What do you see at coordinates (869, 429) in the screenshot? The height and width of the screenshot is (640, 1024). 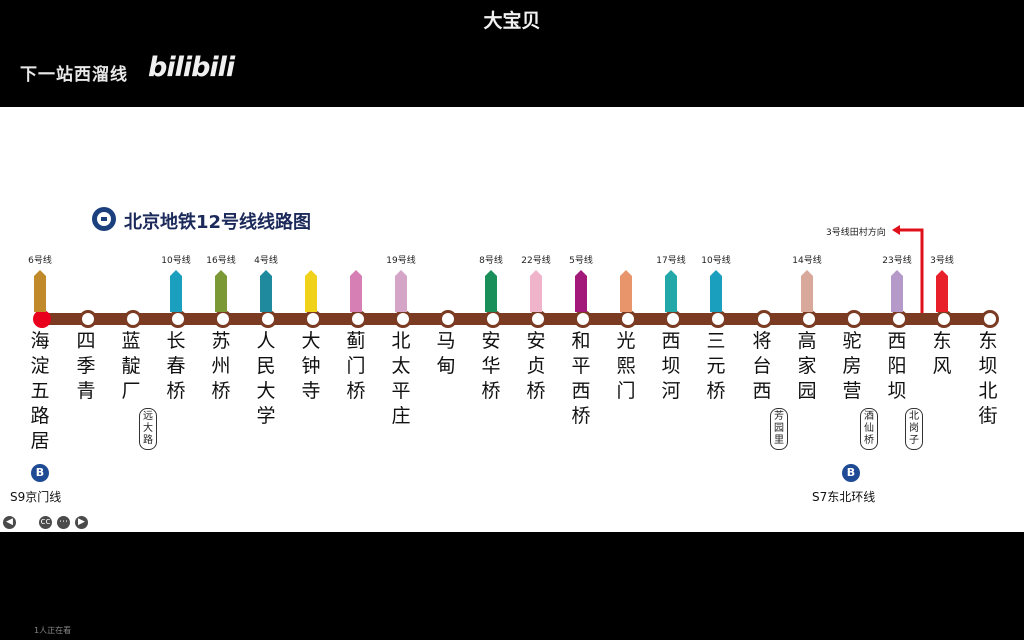 I see `station-alt-name: 酒 仙 桥` at bounding box center [869, 429].